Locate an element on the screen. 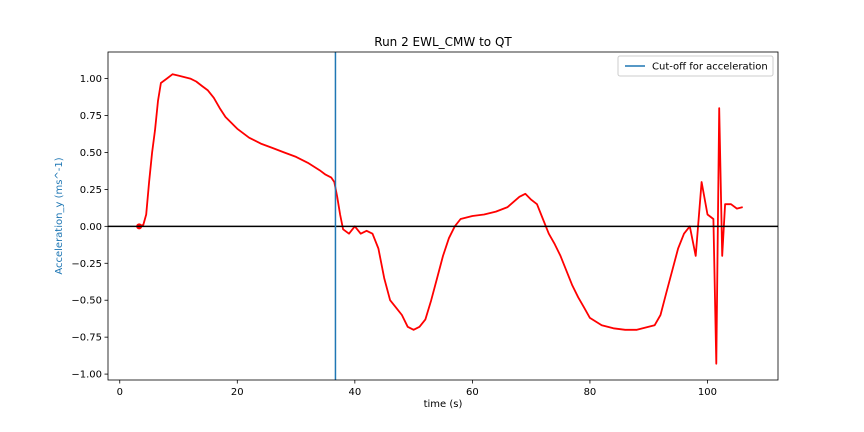 Image resolution: width=864 pixels, height=432 pixels. y-tick-label: 1.00 is located at coordinates (91, 79).